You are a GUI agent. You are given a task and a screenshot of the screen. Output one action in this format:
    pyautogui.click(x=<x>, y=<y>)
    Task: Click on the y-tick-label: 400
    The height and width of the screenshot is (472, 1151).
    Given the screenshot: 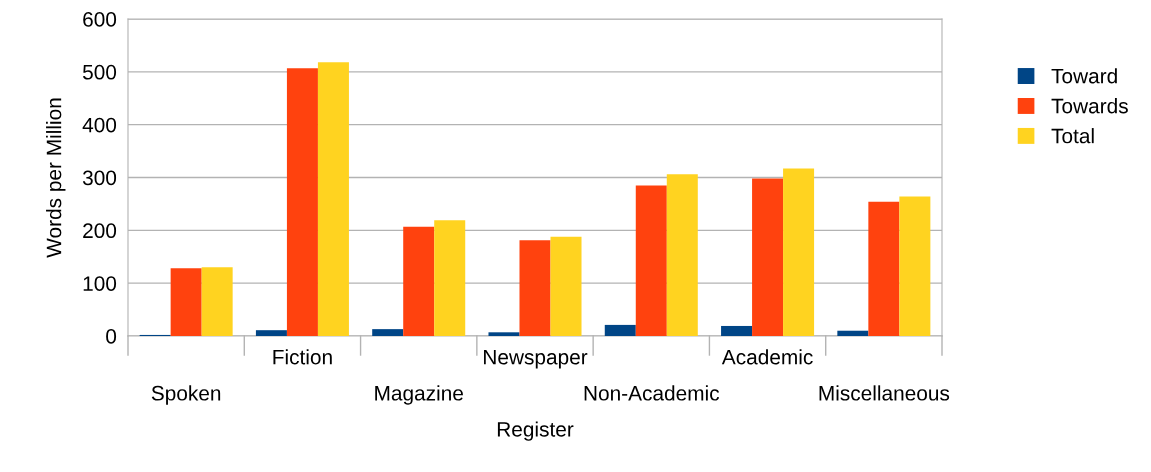 What is the action you would take?
    pyautogui.click(x=99, y=125)
    